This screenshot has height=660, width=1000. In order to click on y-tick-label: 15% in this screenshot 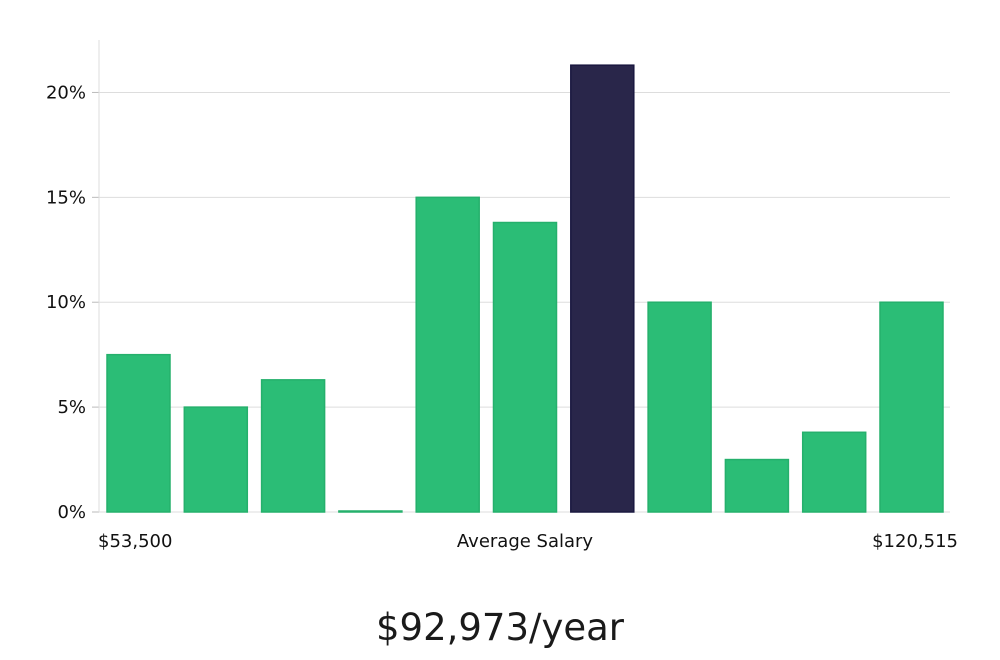, I will do `click(66, 197)`.